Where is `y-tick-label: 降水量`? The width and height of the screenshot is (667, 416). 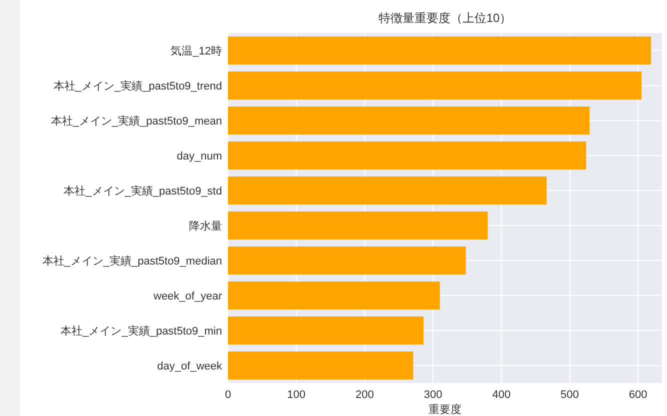
y-tick-label: 降水量 is located at coordinates (205, 226).